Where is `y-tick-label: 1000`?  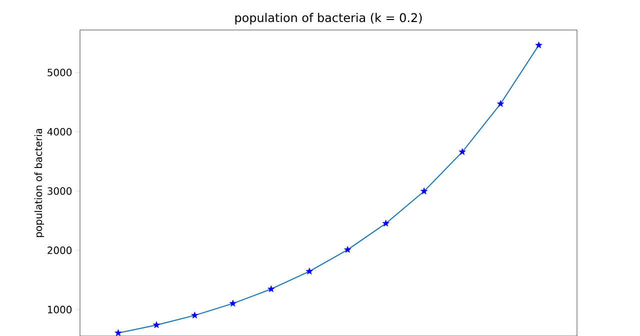 y-tick-label: 1000 is located at coordinates (60, 310).